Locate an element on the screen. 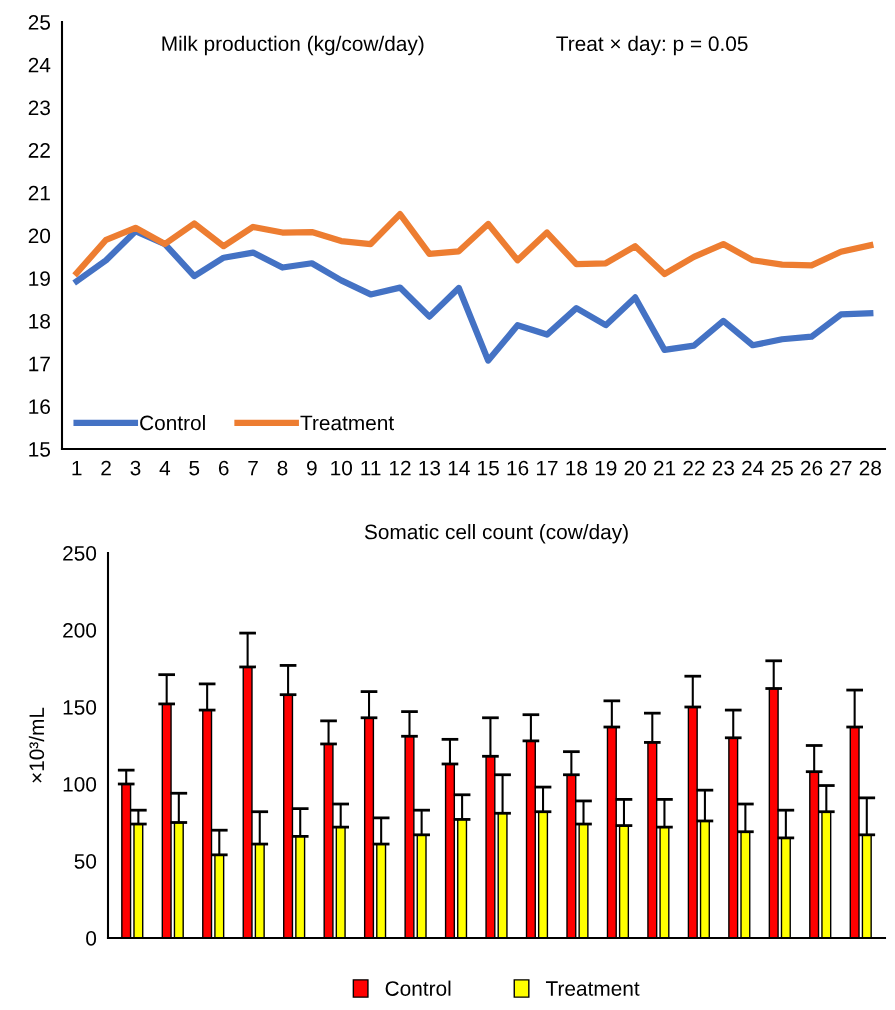  y-tick-label: 21 is located at coordinates (39, 193).